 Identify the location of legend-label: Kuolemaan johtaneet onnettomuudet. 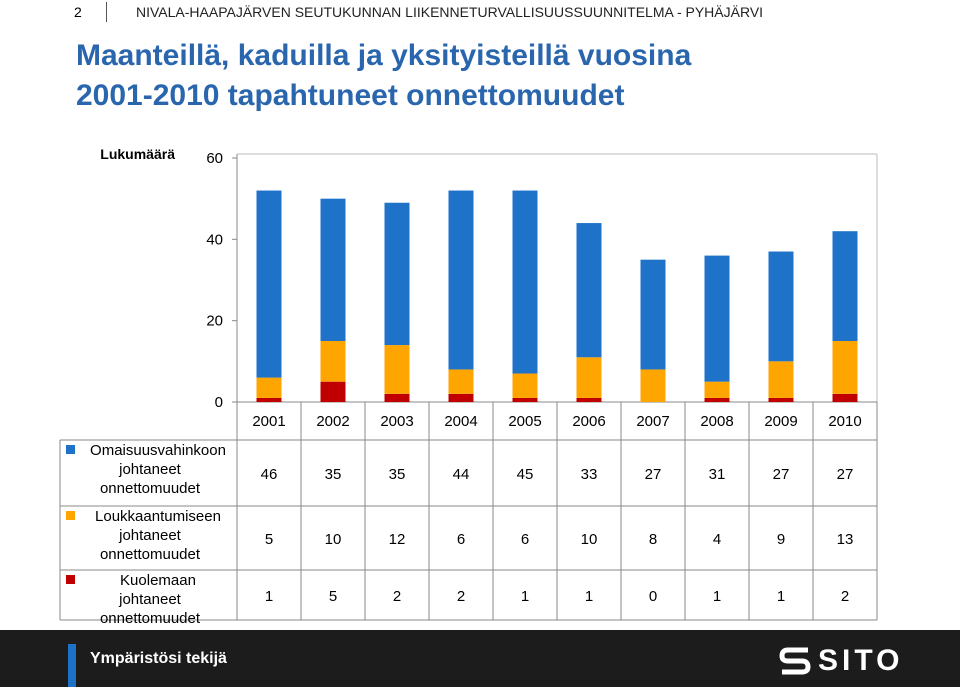
(150, 599).